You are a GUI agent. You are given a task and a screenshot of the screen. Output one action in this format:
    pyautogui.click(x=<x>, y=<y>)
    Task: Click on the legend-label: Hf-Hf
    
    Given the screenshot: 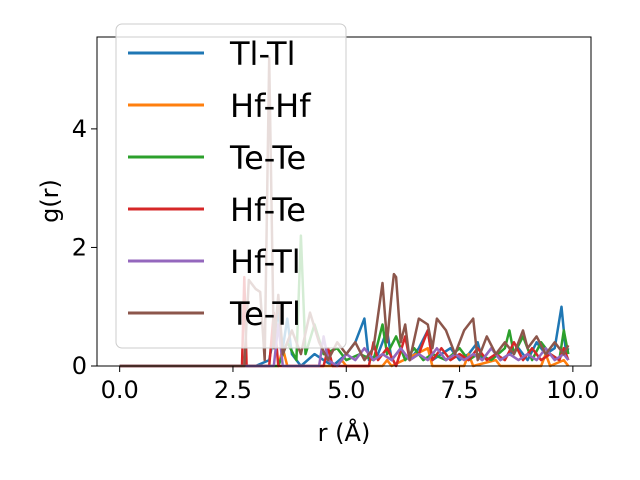 What is the action you would take?
    pyautogui.click(x=270, y=106)
    